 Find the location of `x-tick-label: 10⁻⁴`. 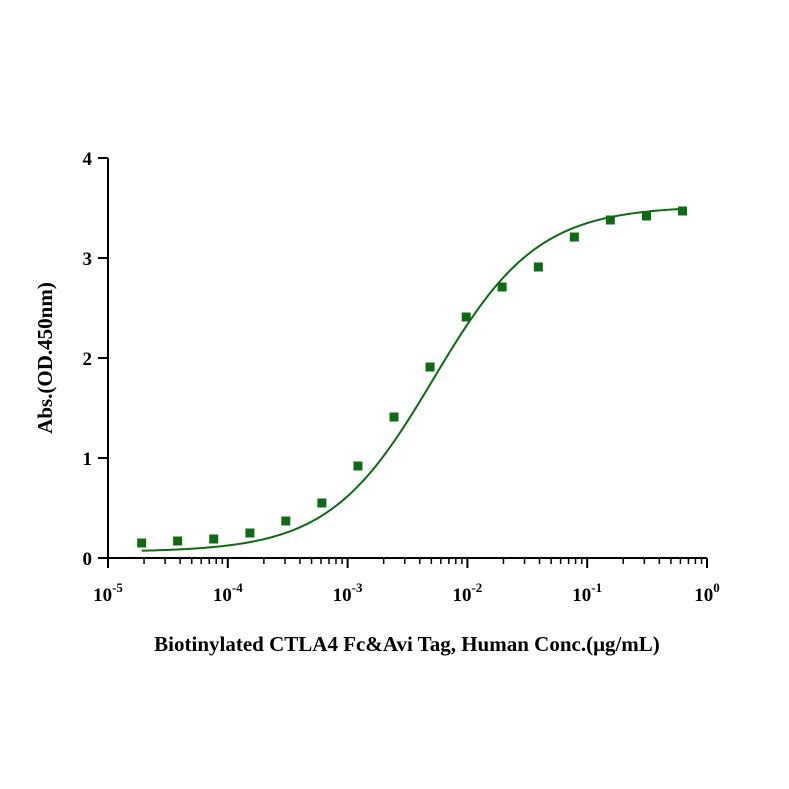

x-tick-label: 10⁻⁴ is located at coordinates (228, 593).